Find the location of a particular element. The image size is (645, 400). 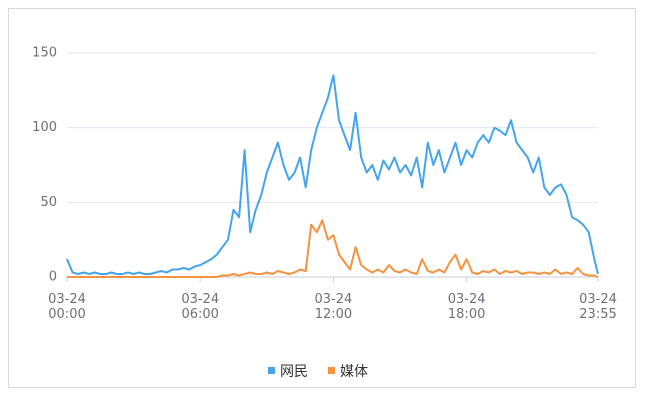

x-tick-label: 03-24 18:00 is located at coordinates (466, 307).